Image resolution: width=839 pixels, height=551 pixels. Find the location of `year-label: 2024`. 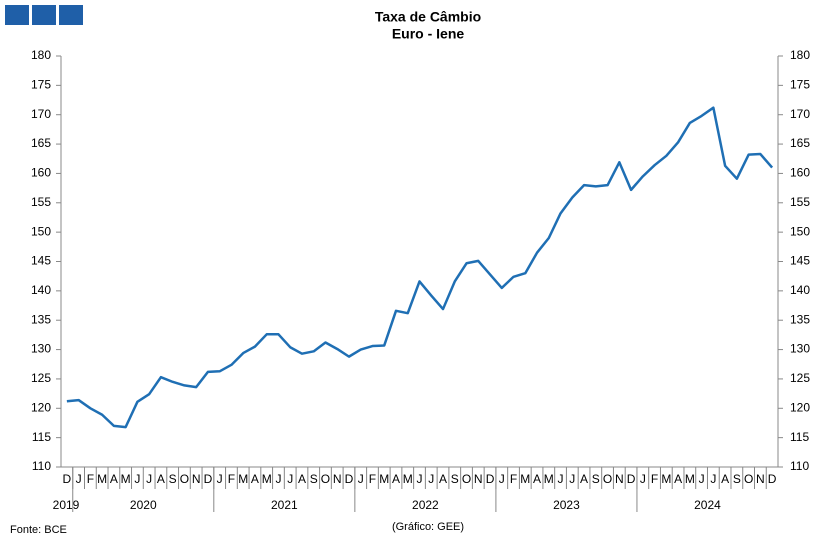

year-label: 2024 is located at coordinates (707, 505).